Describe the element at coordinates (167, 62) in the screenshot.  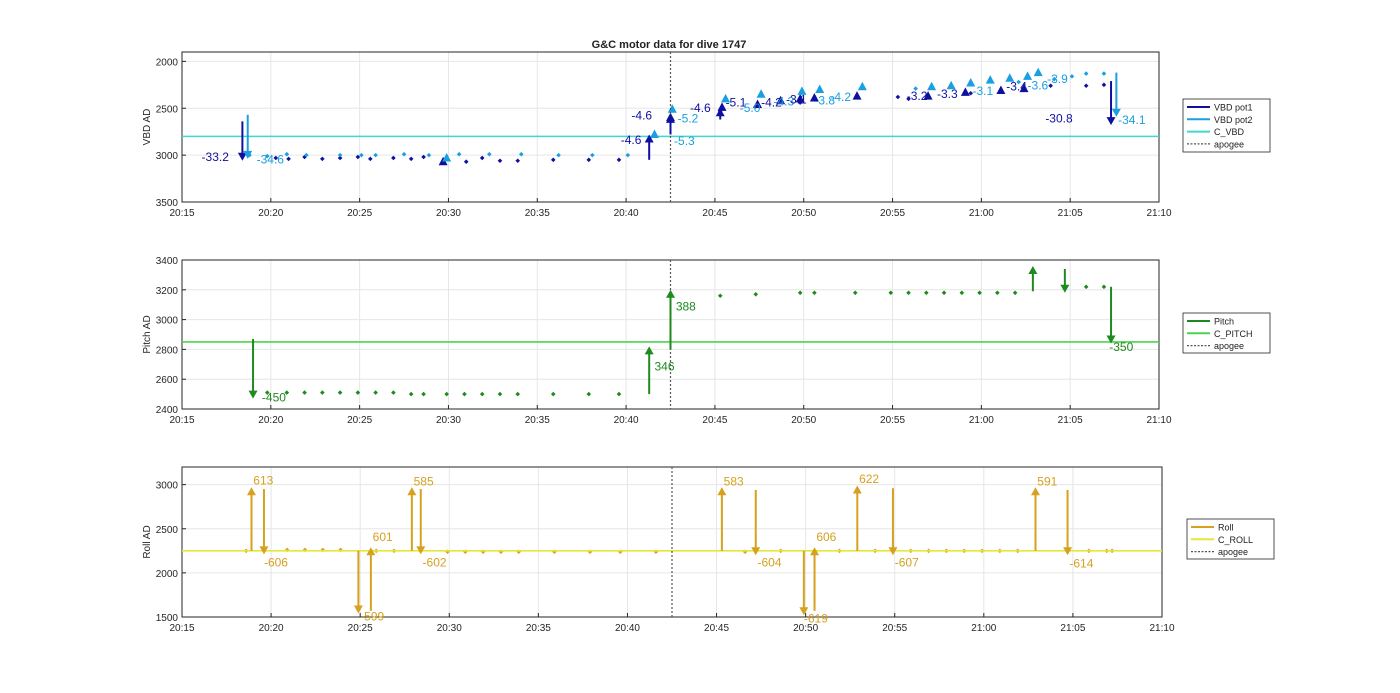
I see `y-tick-label: 2000` at that location.